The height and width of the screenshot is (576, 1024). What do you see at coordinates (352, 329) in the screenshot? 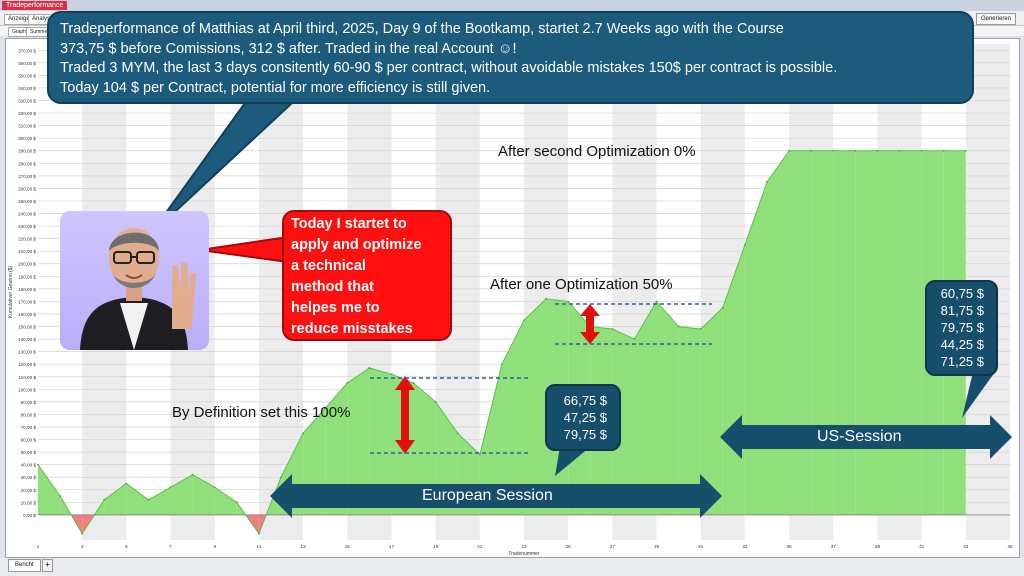
I see `callout-line: reduce misstakes` at bounding box center [352, 329].